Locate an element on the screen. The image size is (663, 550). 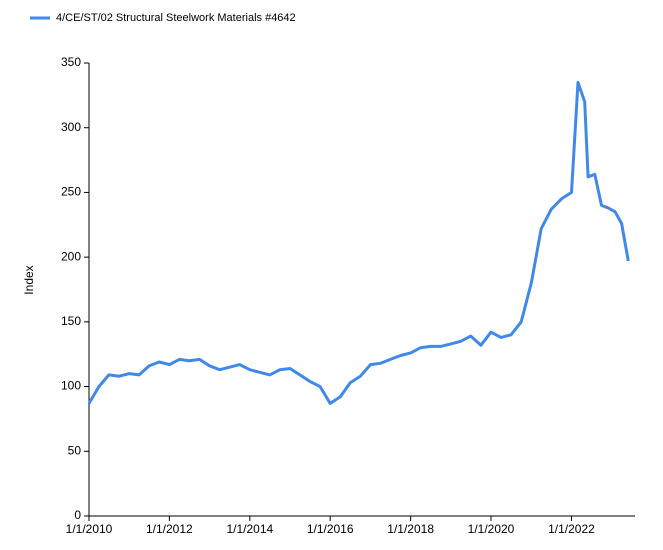
x-tick-label: 1/1/2022 is located at coordinates (571, 529).